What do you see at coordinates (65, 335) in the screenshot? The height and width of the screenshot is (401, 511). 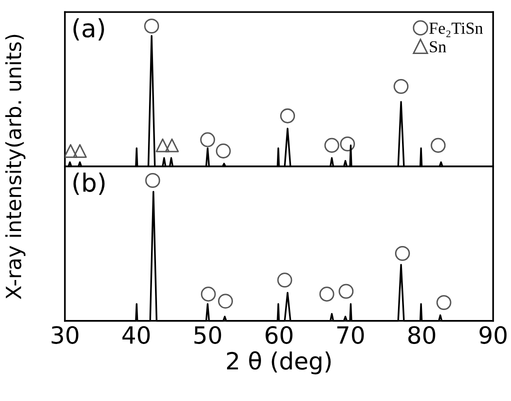 I see `x-tick-label: 30` at bounding box center [65, 335].